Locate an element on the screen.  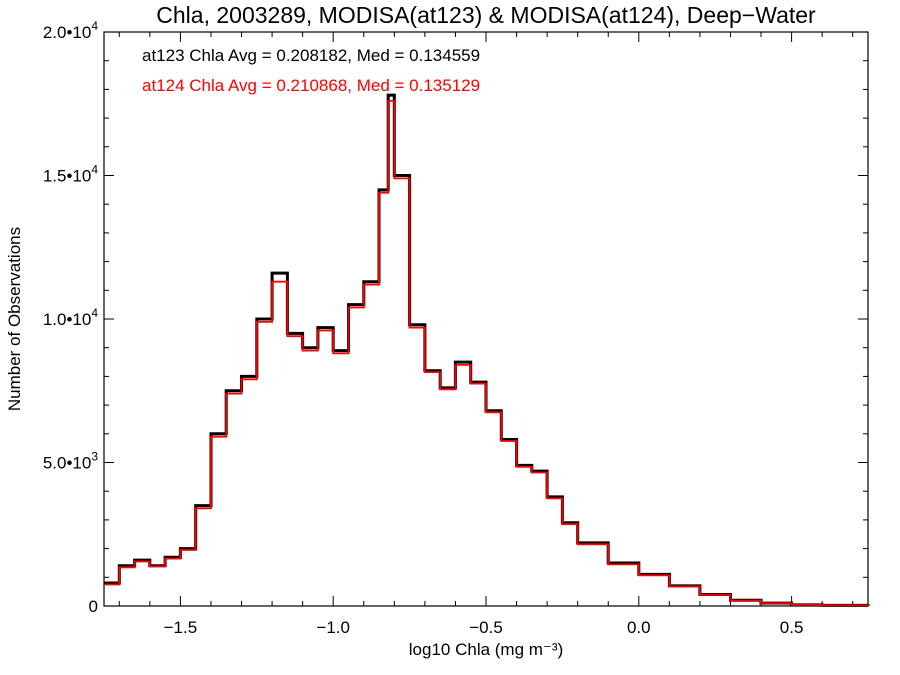
y-tick-mantissa: 5.0•10 is located at coordinates (67, 463).